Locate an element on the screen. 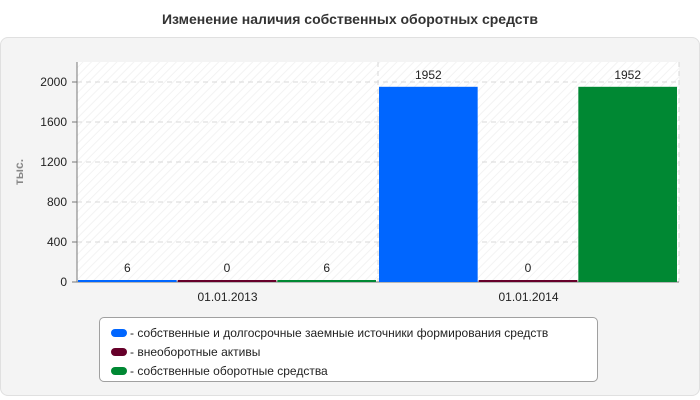 This screenshot has width=700, height=400. data-label-0-1: 0 is located at coordinates (227, 268).